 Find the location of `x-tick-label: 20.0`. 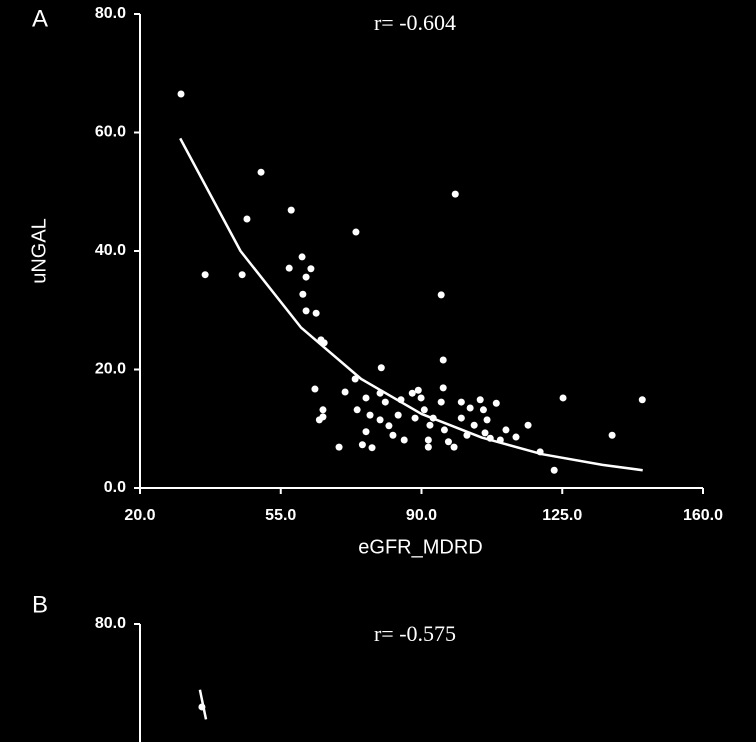

x-tick-label: 20.0 is located at coordinates (139, 515).